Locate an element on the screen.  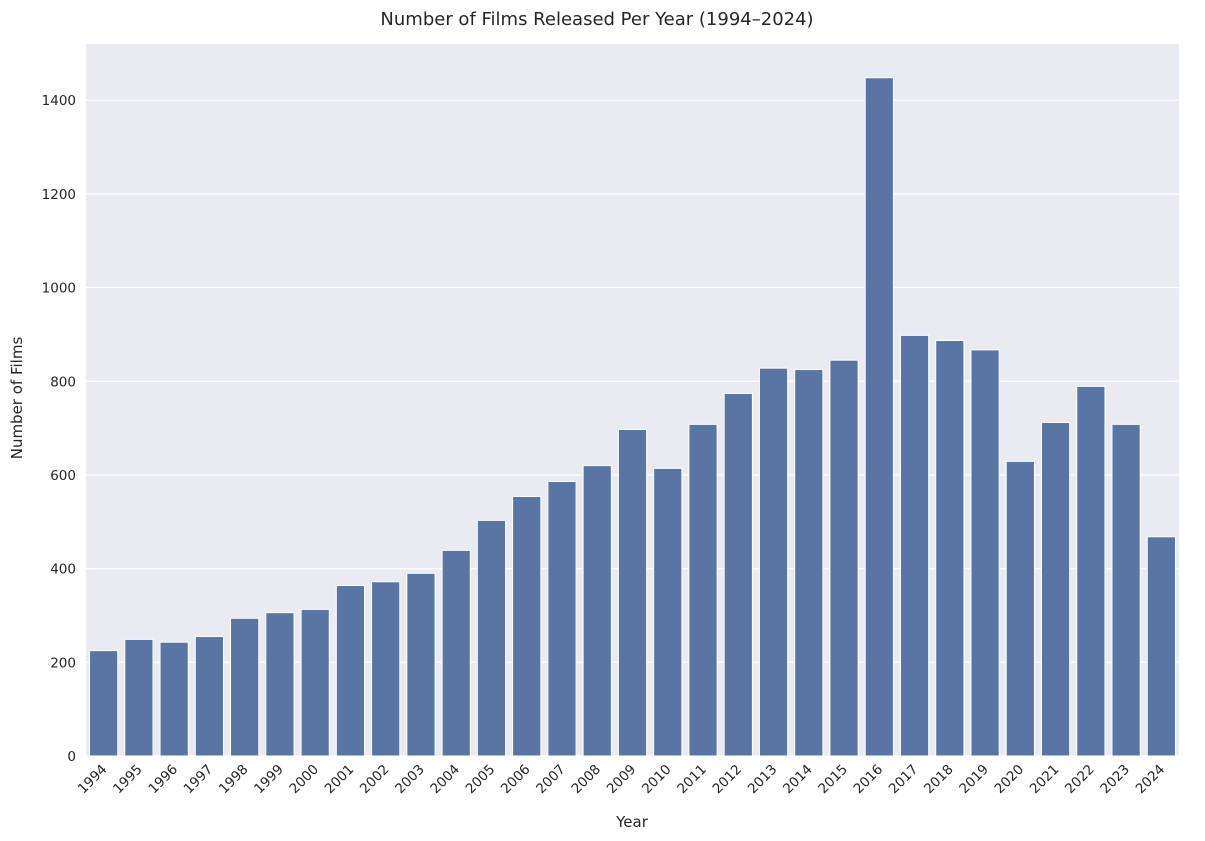
x-tick-label: 2013 is located at coordinates (763, 780).